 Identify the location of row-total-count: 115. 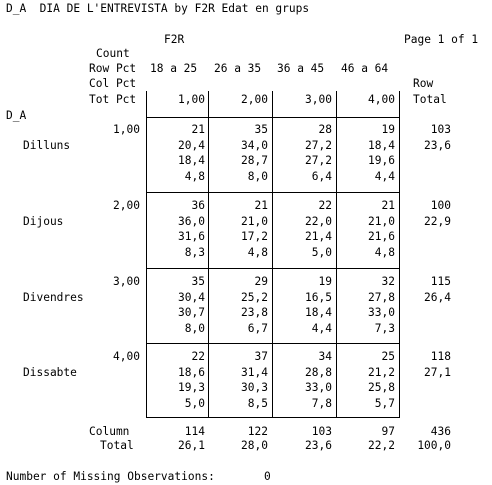
(440, 281).